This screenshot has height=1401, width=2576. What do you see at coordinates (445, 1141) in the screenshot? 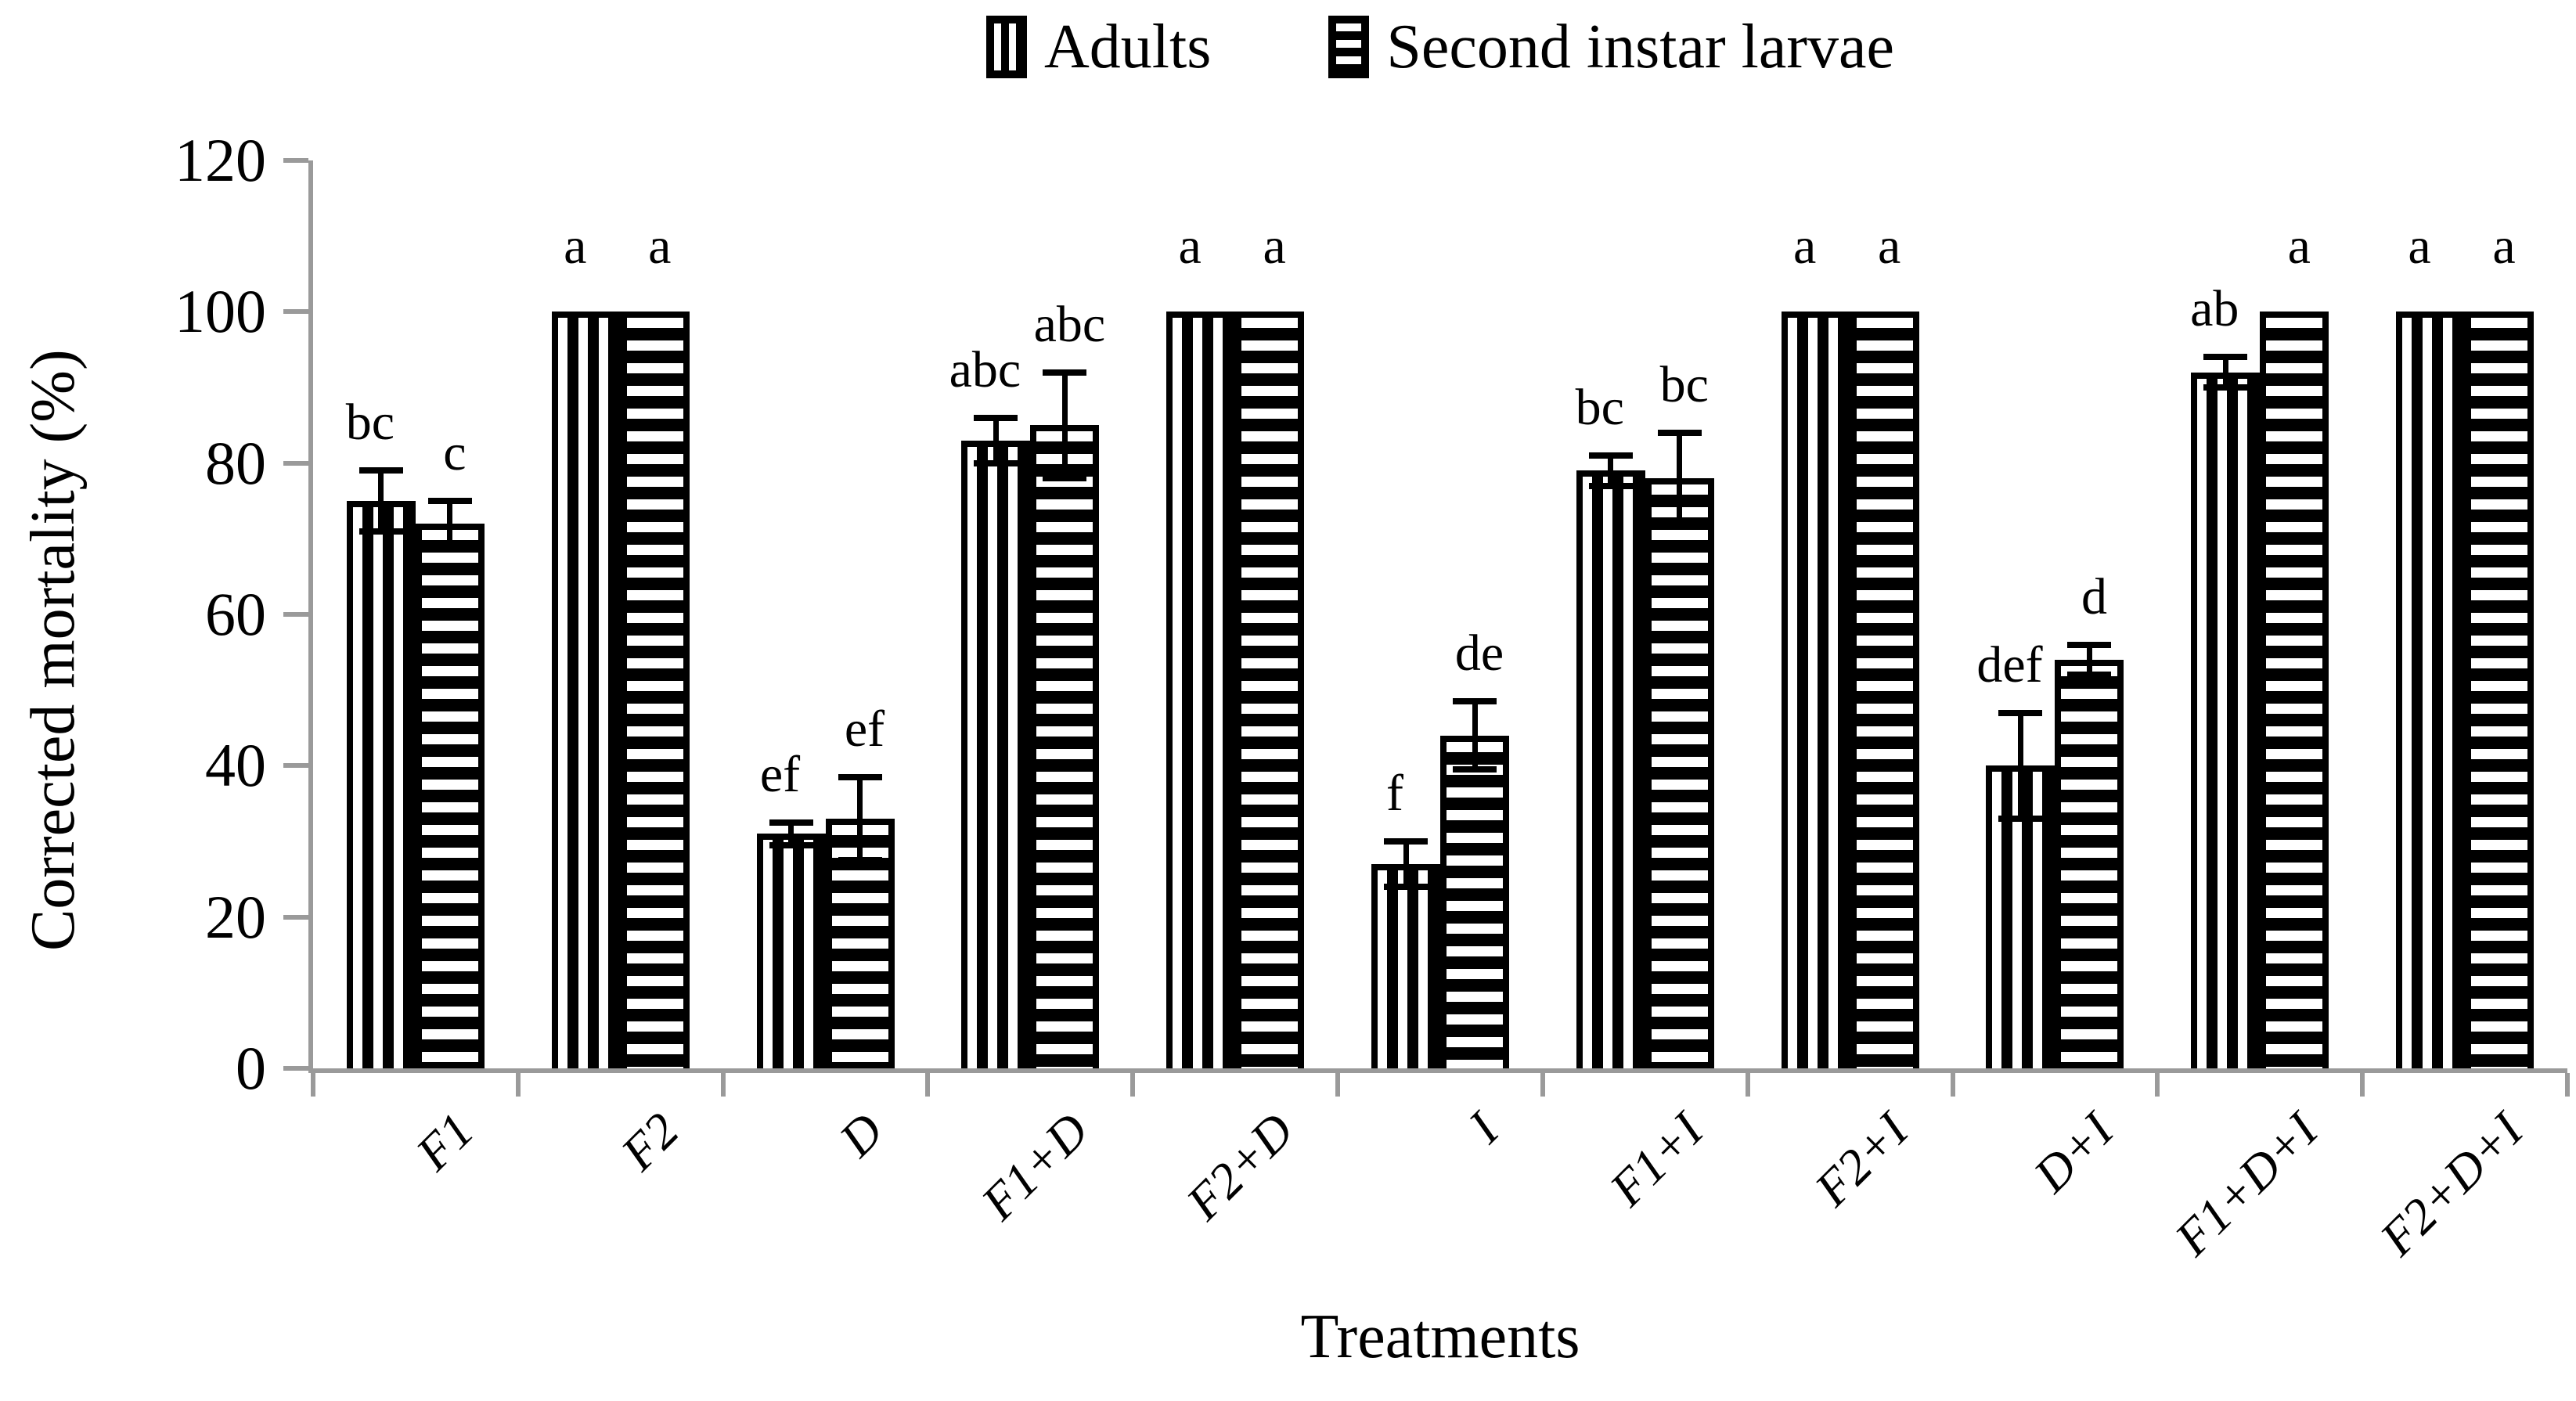
I see `x-category-label-F1: F1` at bounding box center [445, 1141].